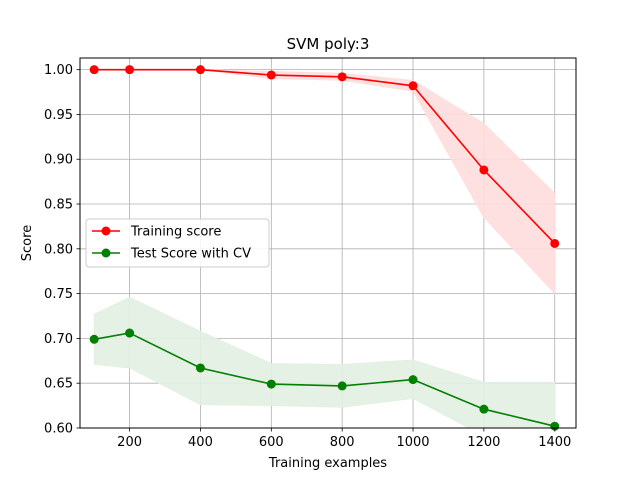 This screenshot has width=640, height=480. I want to click on x-tick-label: 400, so click(200, 442).